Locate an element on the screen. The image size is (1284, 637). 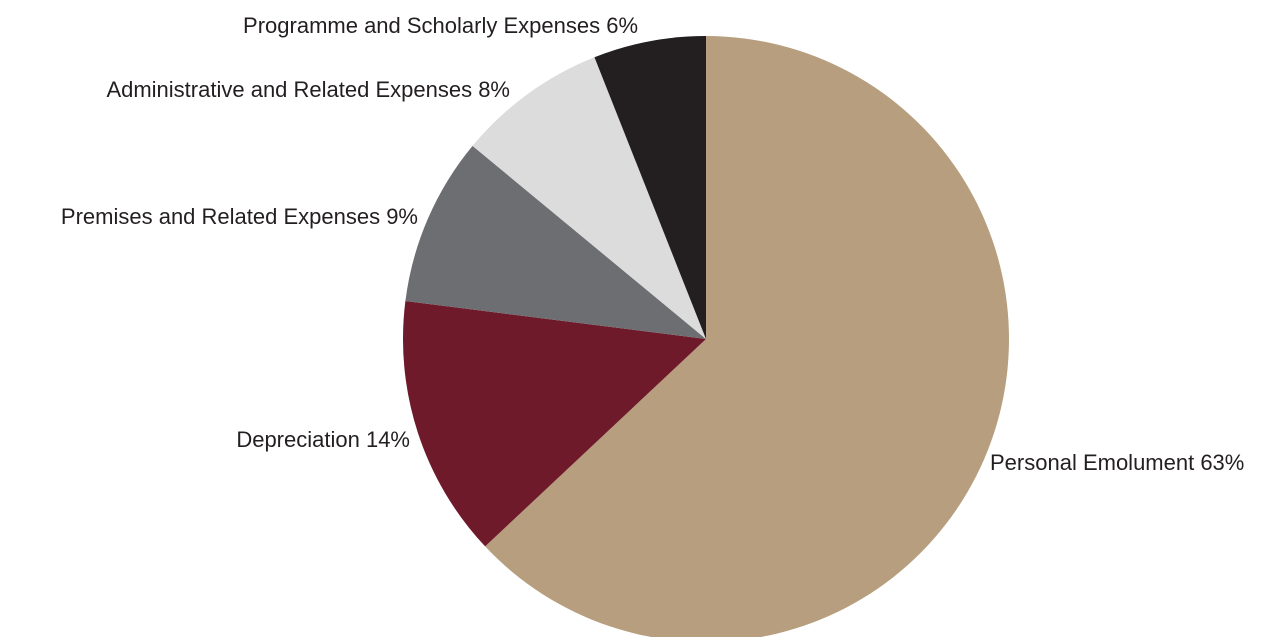
label-personal-emolument: Personal Emolument 63% is located at coordinates (1117, 462).